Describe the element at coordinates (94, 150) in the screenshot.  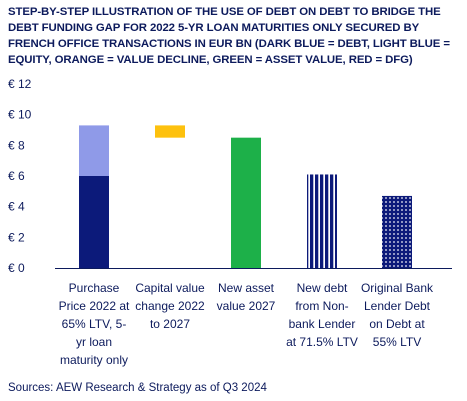
I see `bar-segment-equity` at that location.